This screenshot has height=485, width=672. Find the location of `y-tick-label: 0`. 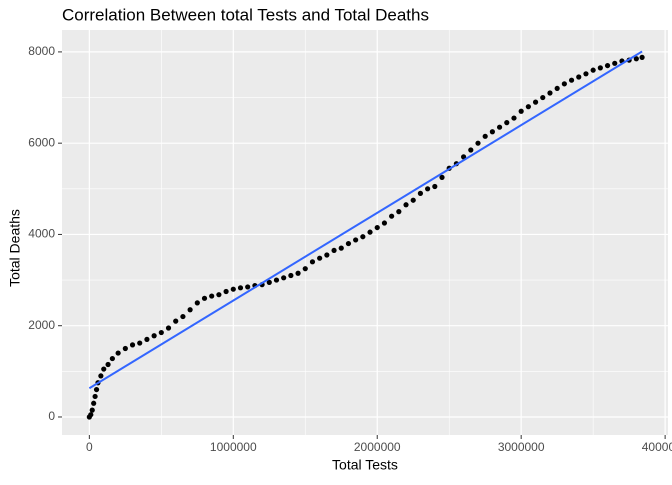

y-tick-label: 0 is located at coordinates (51, 416).